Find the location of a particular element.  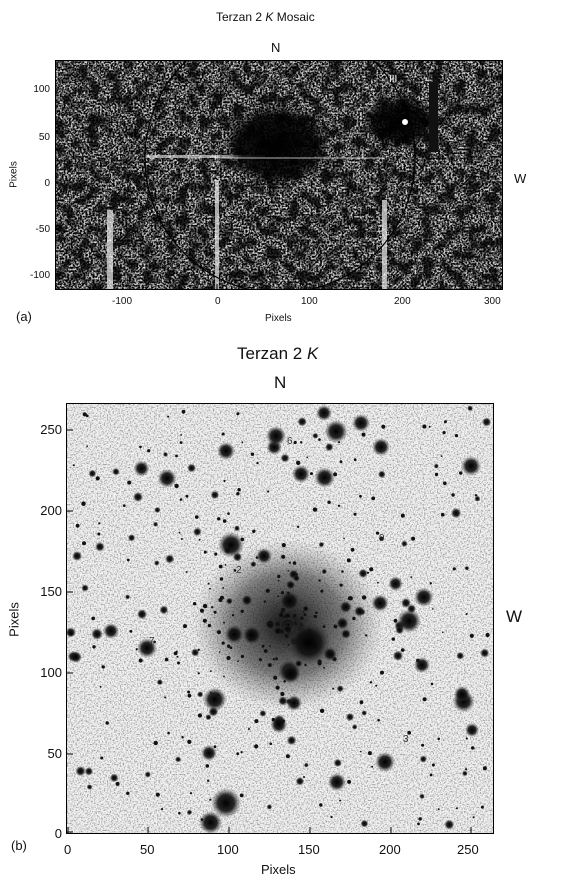

panel-a-x-tick: -100 is located at coordinates (122, 301).